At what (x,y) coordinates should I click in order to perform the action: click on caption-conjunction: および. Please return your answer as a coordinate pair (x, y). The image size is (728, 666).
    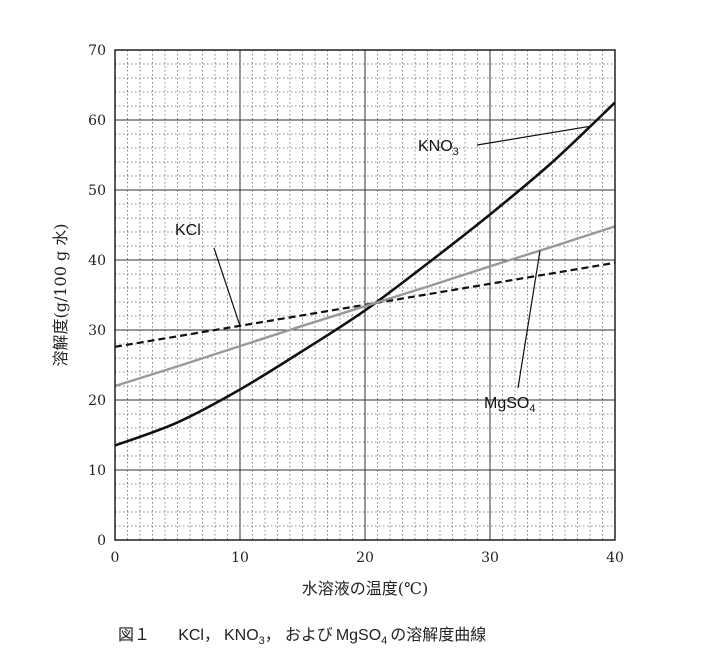
    Looking at the image, I should click on (308, 634).